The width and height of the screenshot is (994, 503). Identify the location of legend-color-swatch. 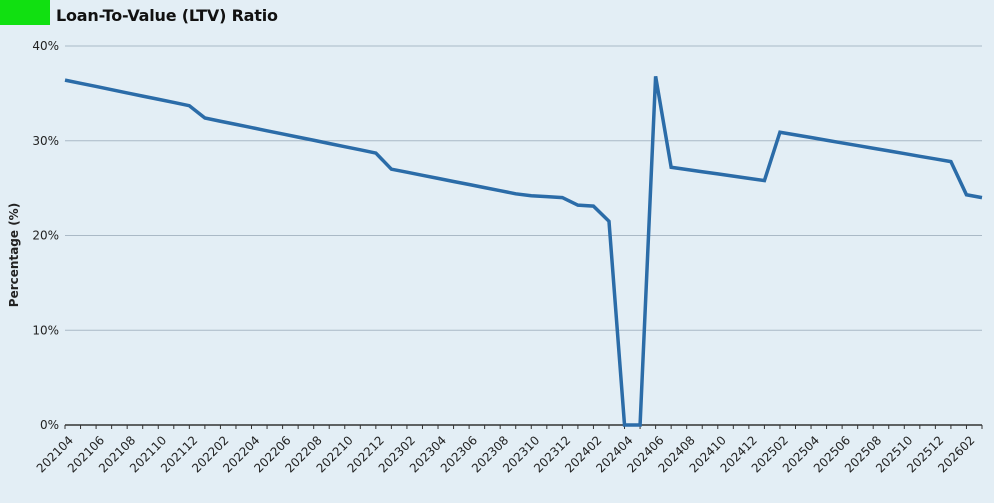
(25, 12).